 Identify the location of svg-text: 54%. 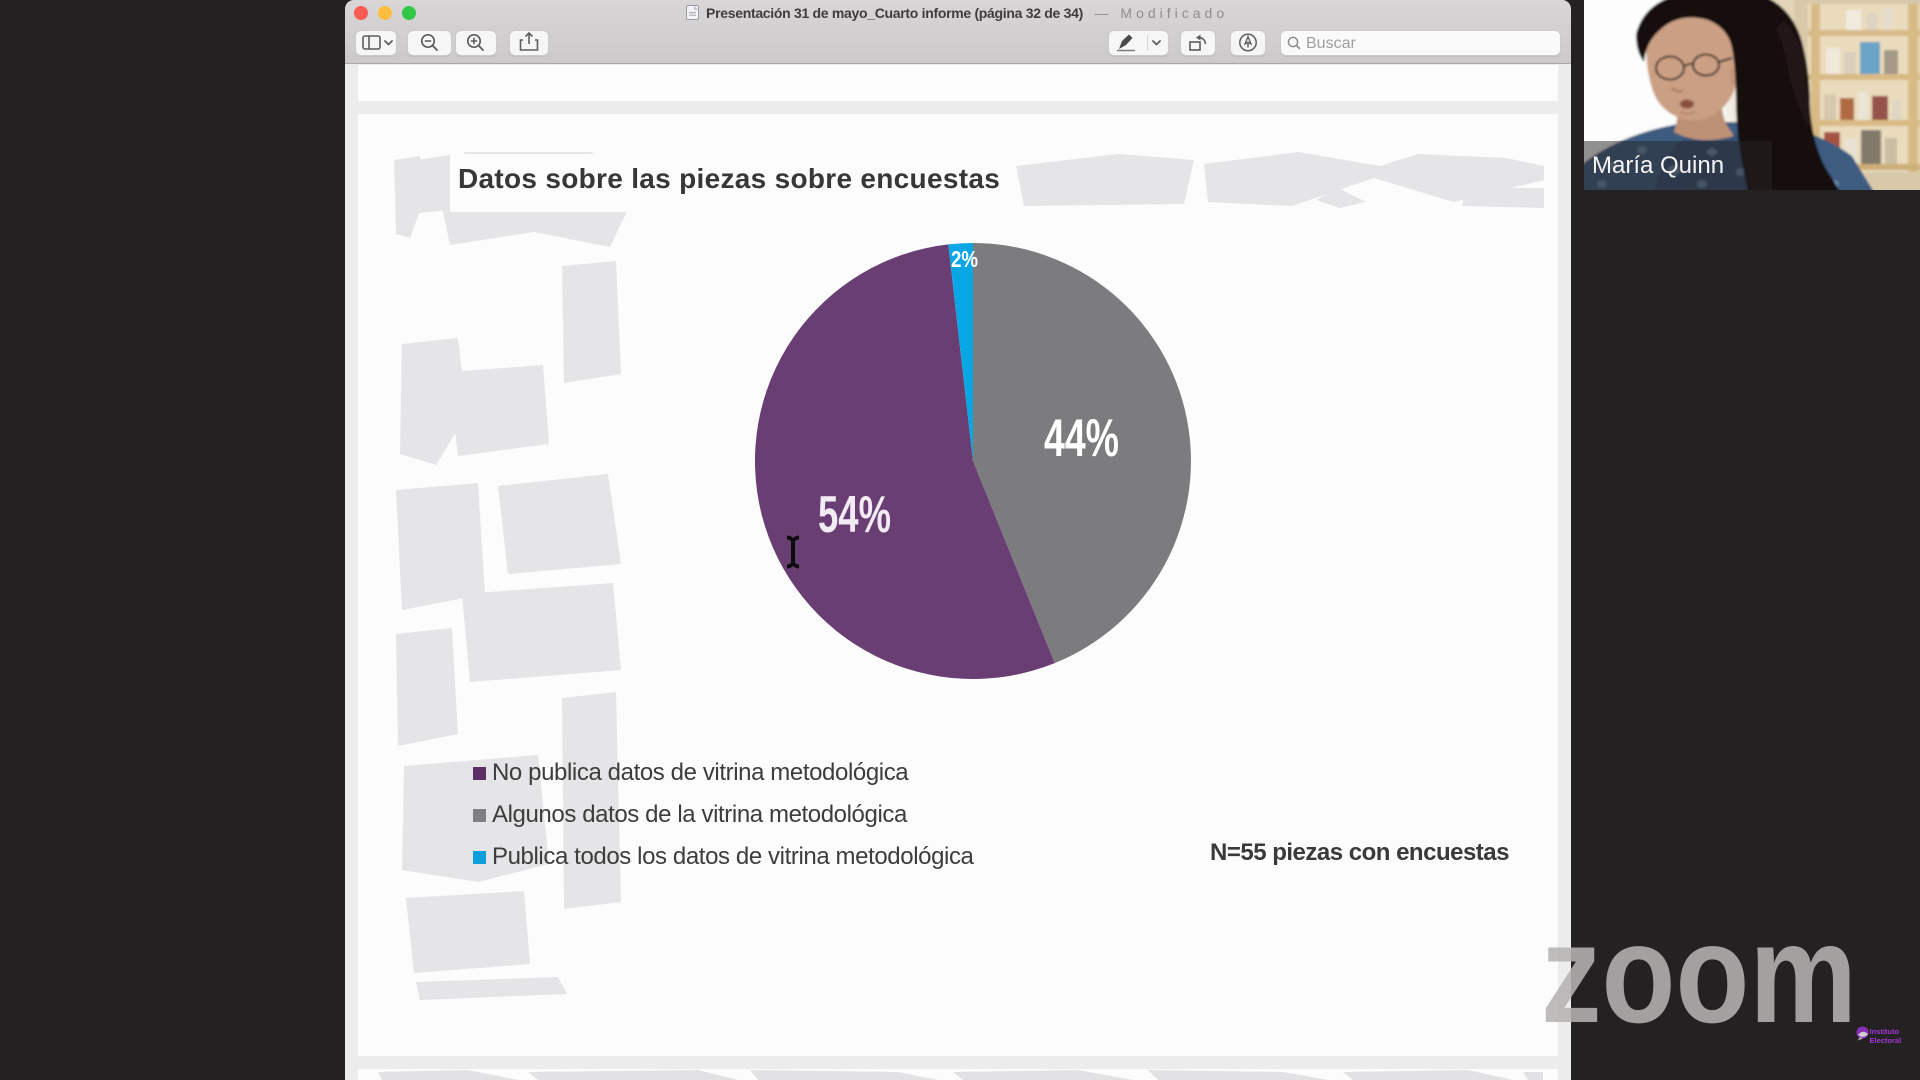
(854, 515).